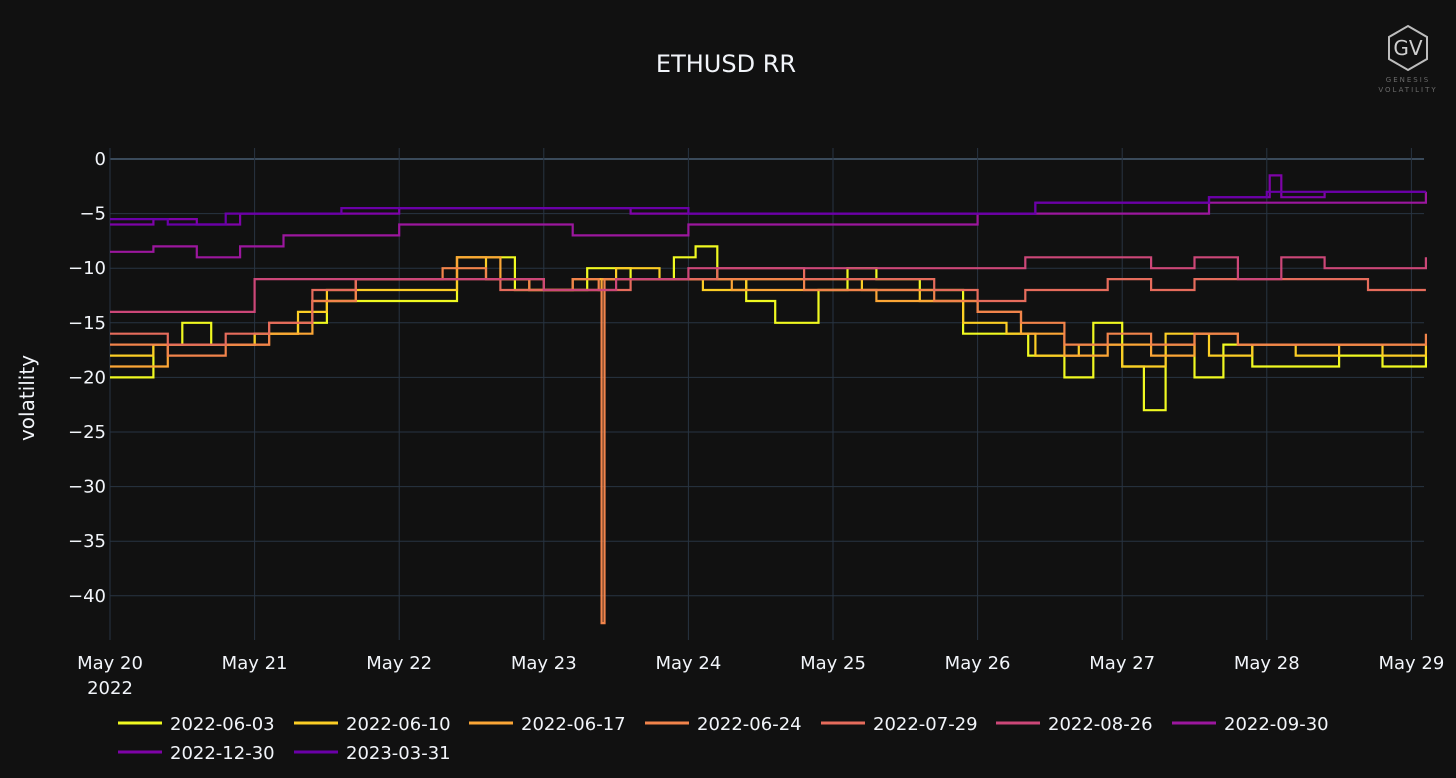  What do you see at coordinates (1408, 80) in the screenshot?
I see `logo-subtitle-1: GENESIS` at bounding box center [1408, 80].